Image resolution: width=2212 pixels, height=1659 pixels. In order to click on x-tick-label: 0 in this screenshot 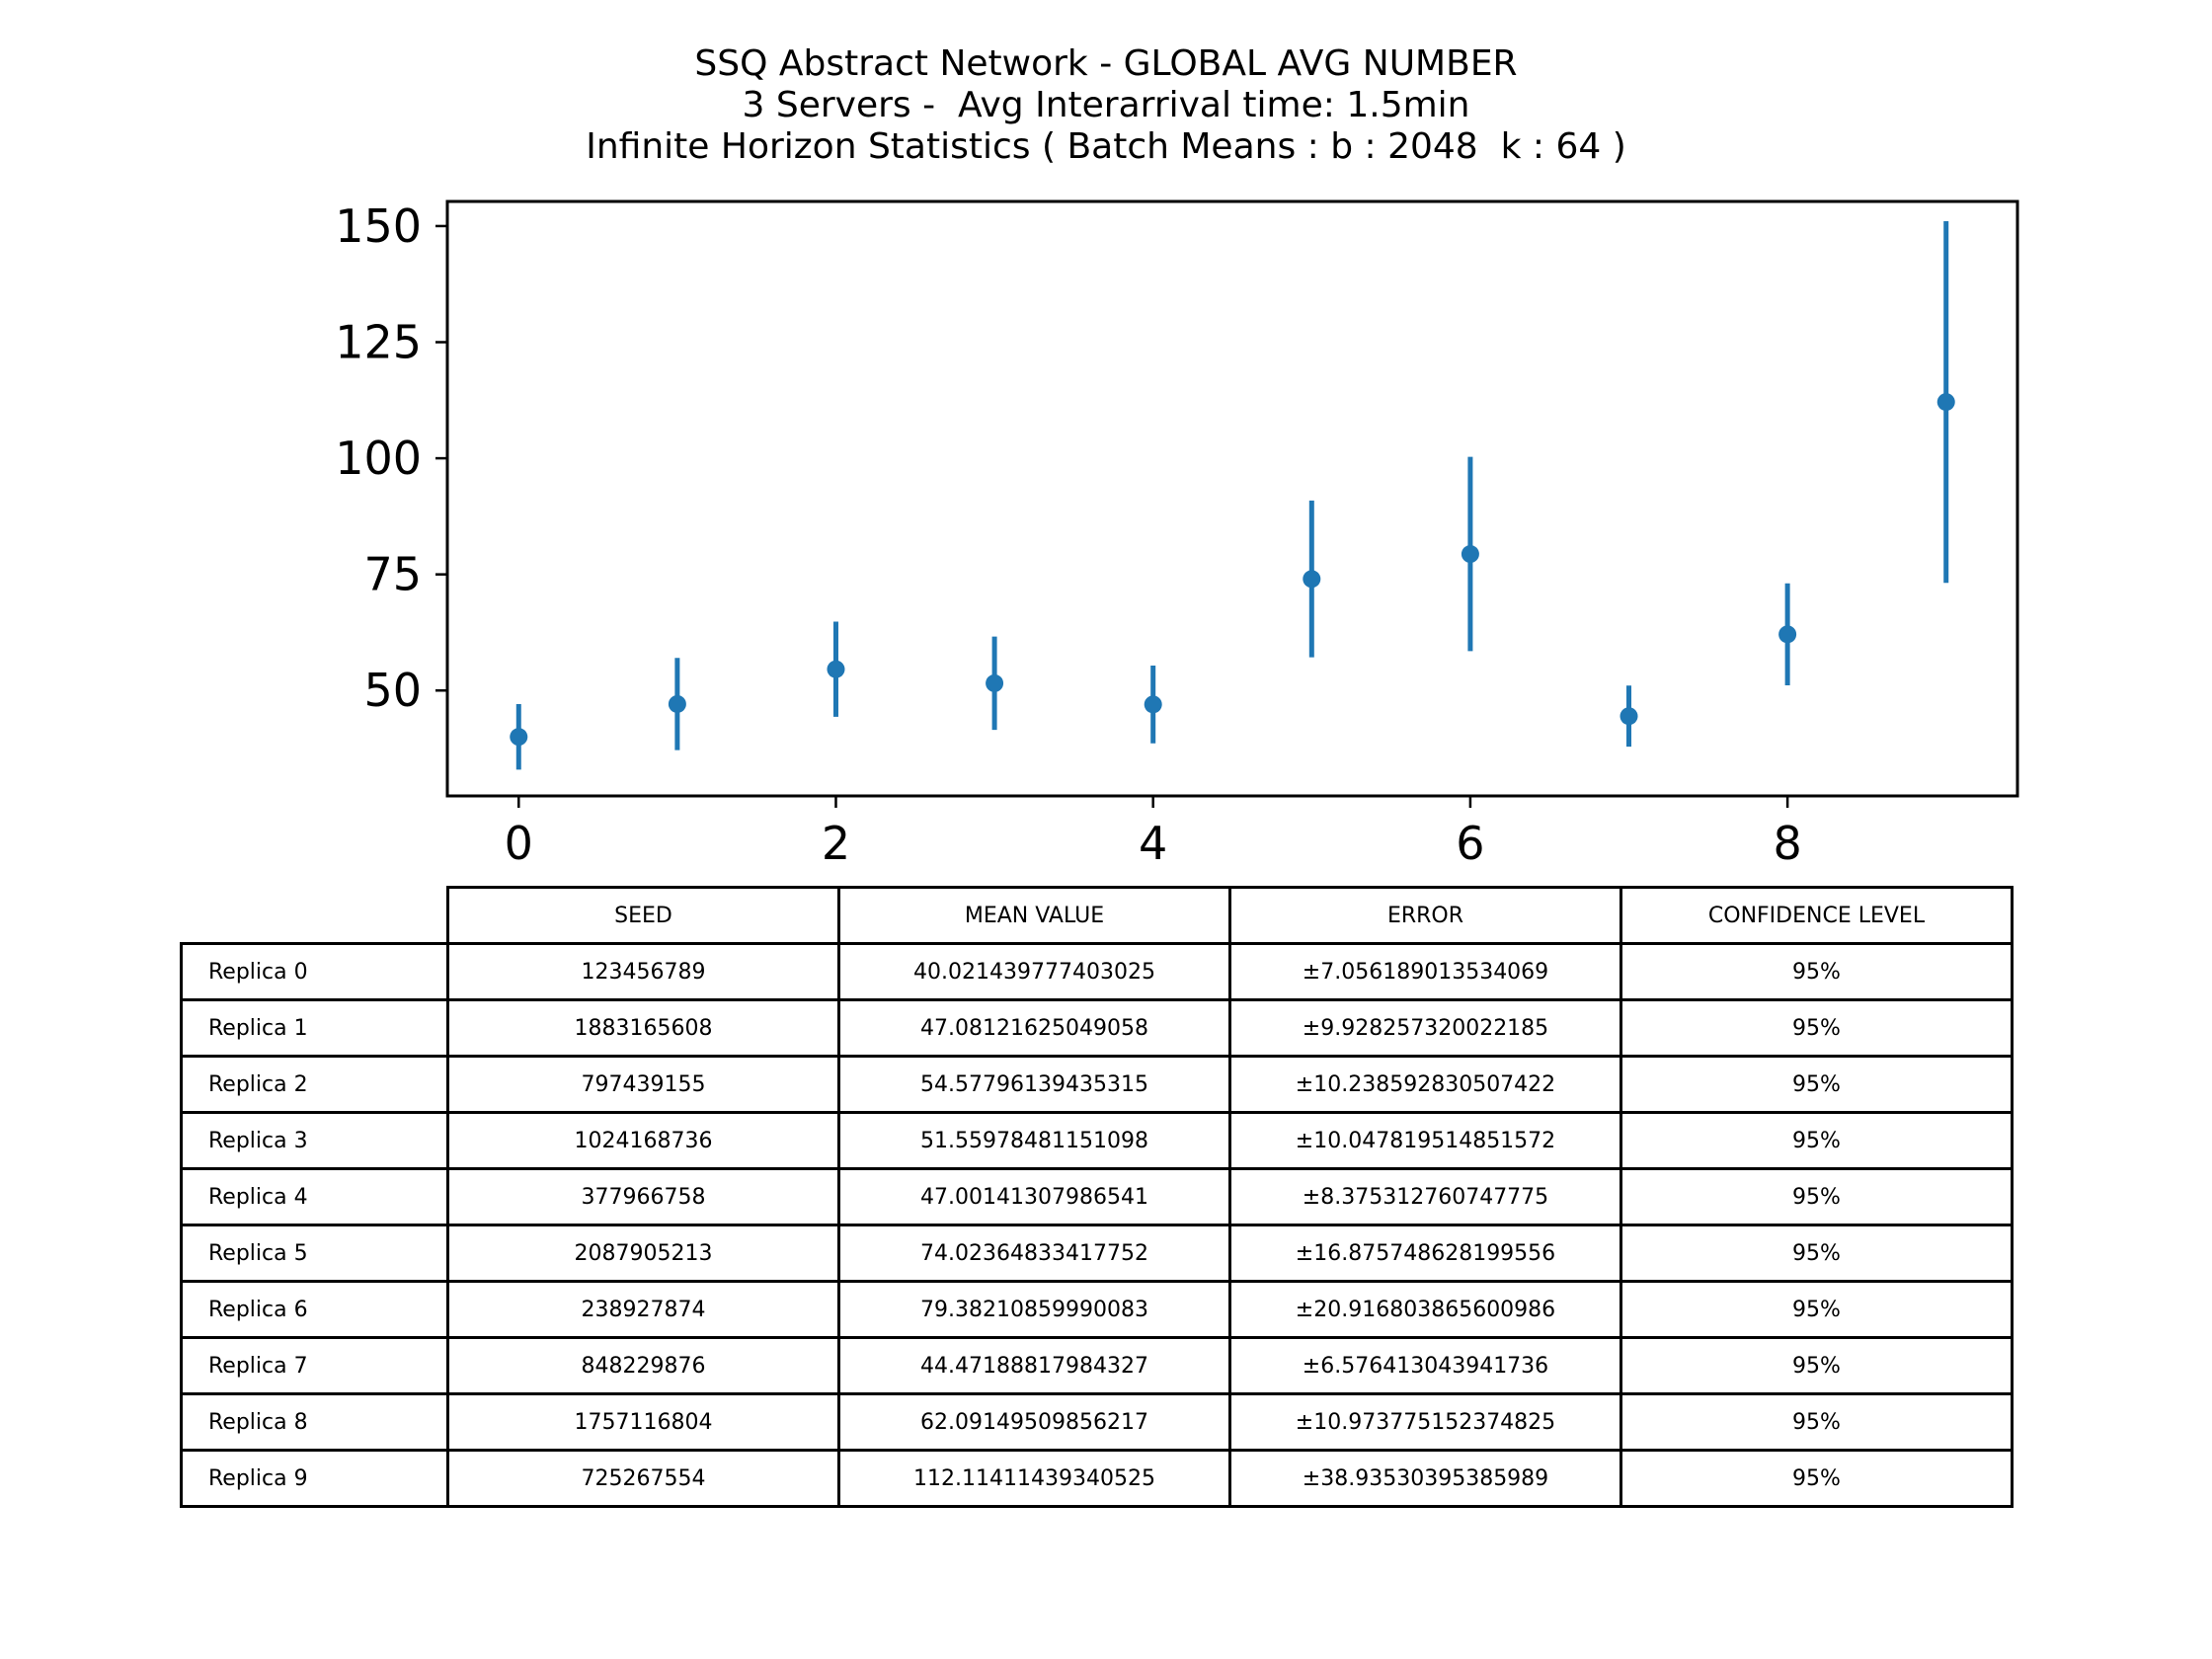, I will do `click(519, 843)`.